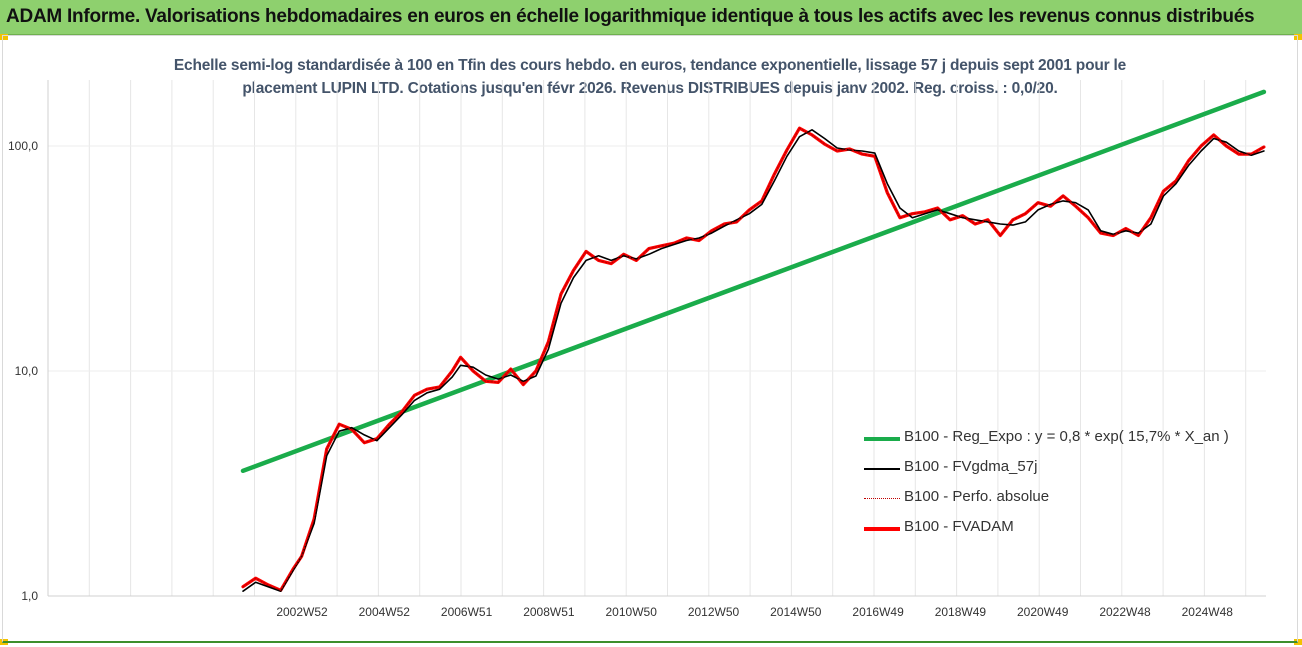 The height and width of the screenshot is (647, 1302). I want to click on legend-label-fvgdma: B100 - FVgdma_57j, so click(971, 466).